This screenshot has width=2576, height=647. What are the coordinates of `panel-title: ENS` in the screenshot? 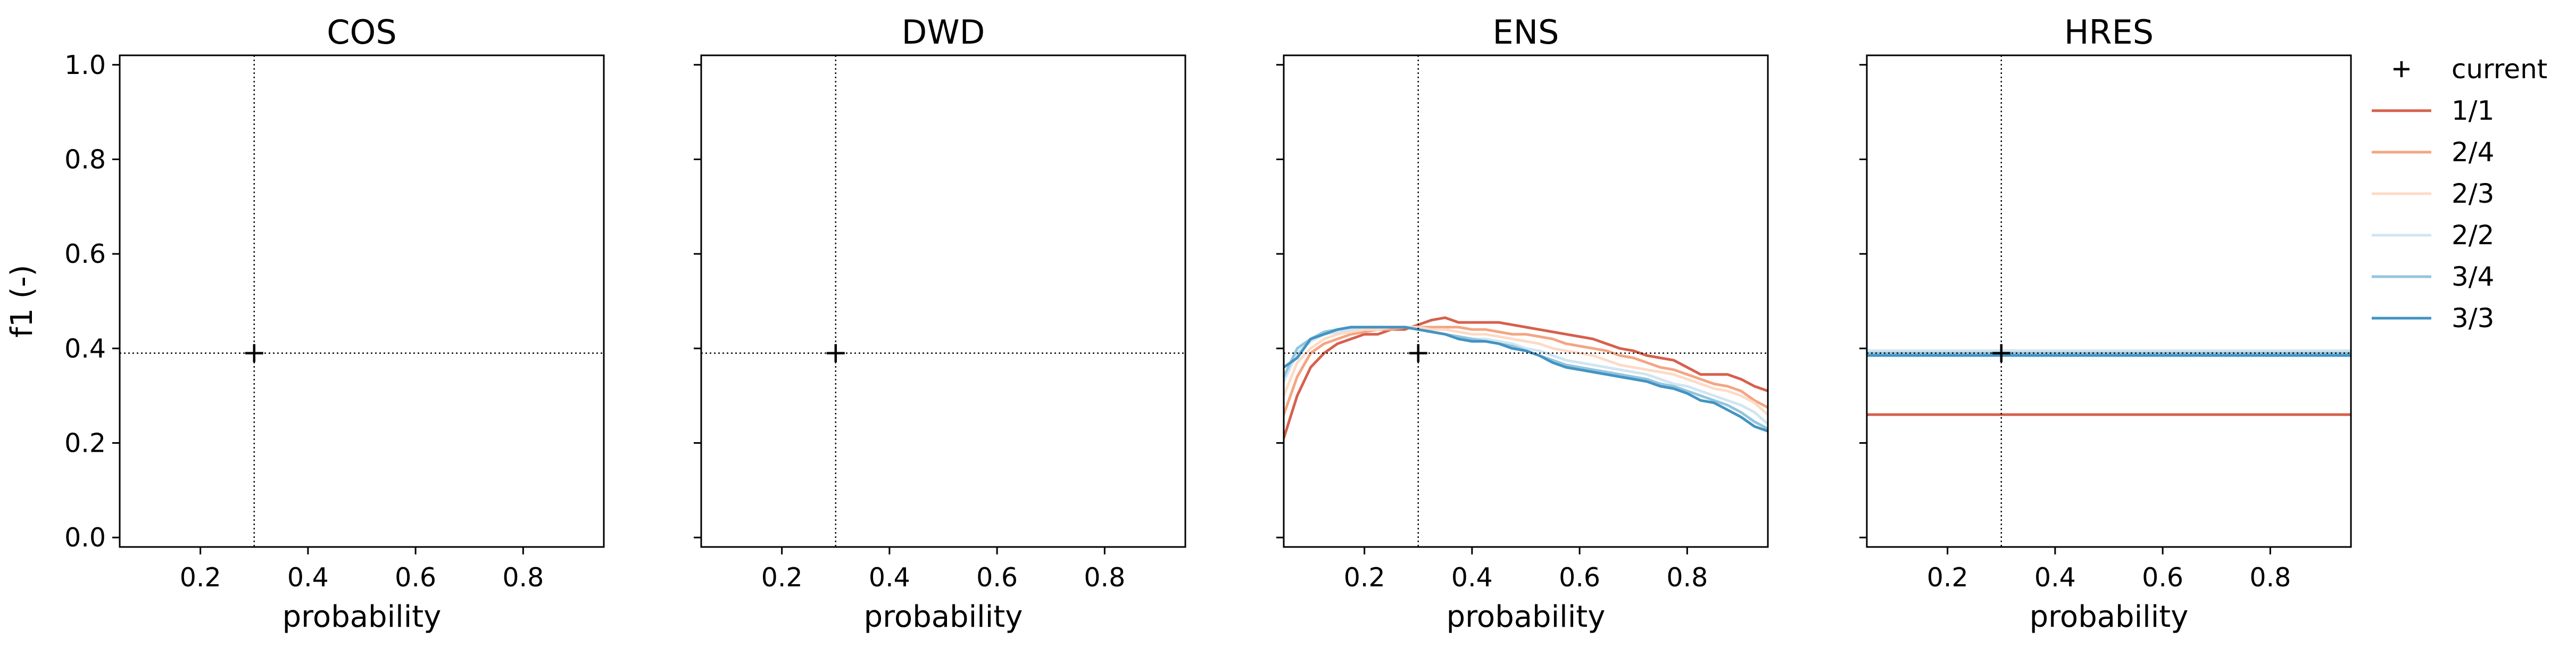 It's located at (1526, 32).